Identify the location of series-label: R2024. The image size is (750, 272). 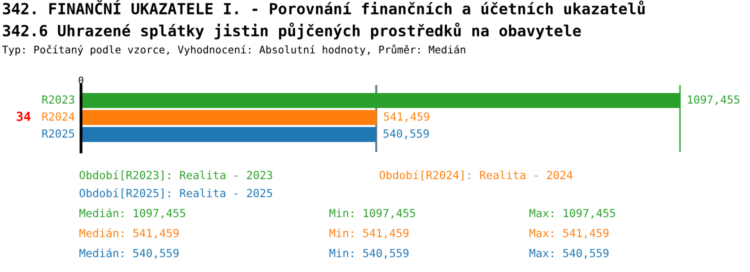
(58, 116).